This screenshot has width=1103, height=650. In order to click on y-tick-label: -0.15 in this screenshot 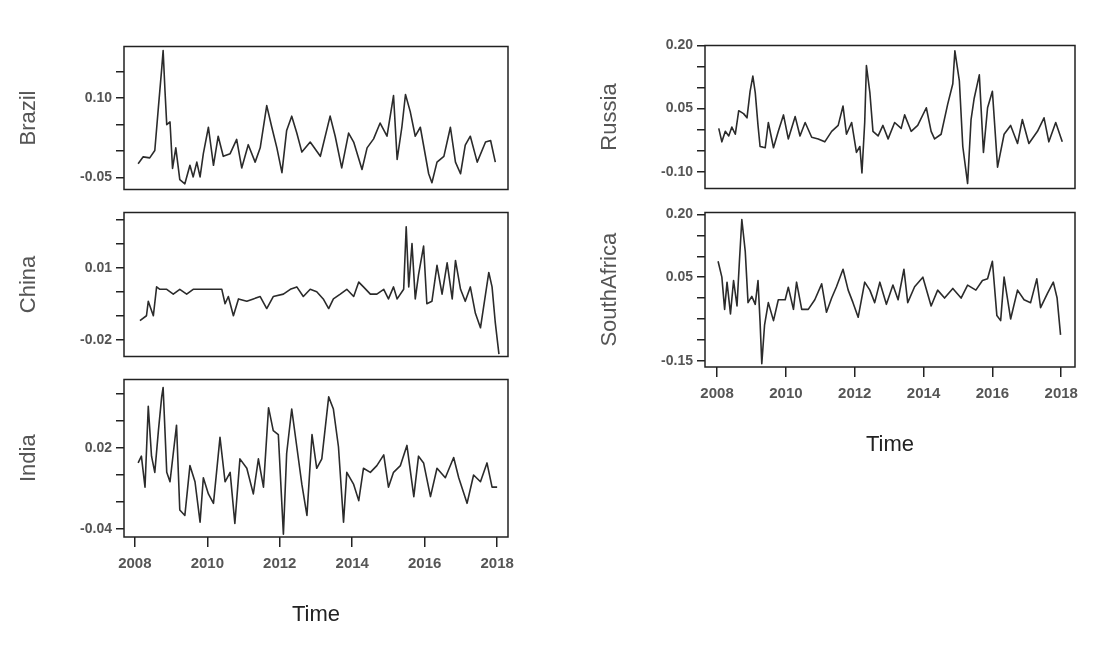, I will do `click(677, 359)`.